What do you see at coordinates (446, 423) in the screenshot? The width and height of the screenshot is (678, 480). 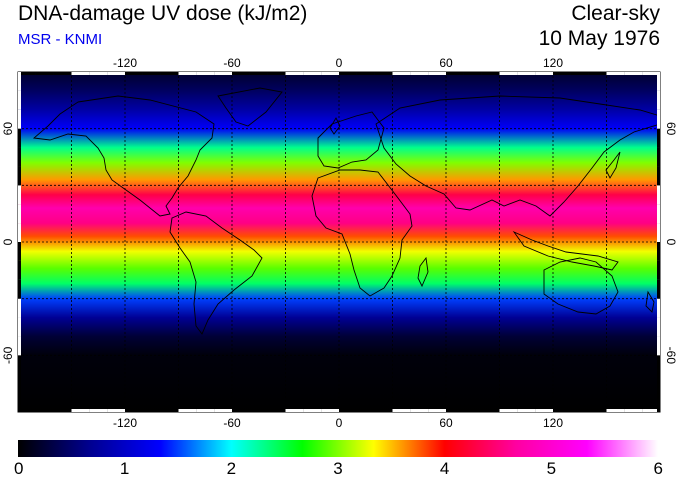 I see `lon-label-bottom: 60` at bounding box center [446, 423].